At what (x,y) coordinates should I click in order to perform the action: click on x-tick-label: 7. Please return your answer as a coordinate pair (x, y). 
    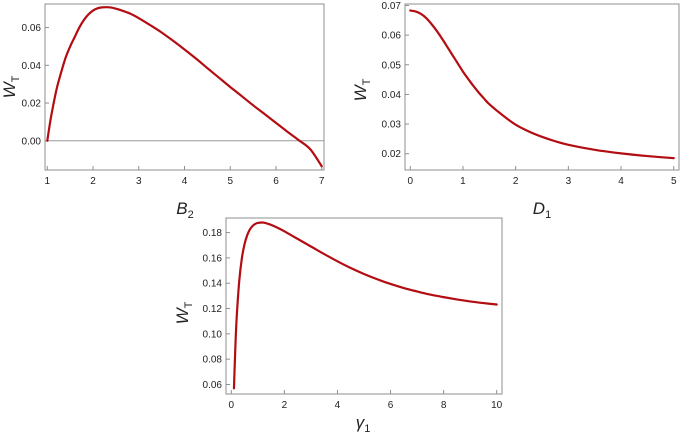
    Looking at the image, I should click on (322, 181).